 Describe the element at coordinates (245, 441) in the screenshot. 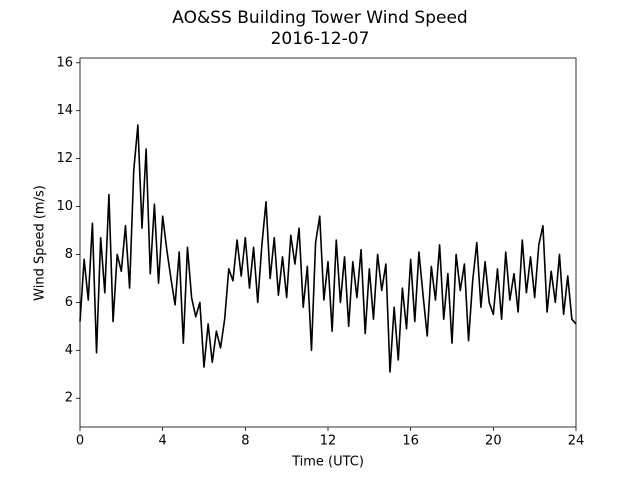

I see `x-tick-label: 8` at that location.